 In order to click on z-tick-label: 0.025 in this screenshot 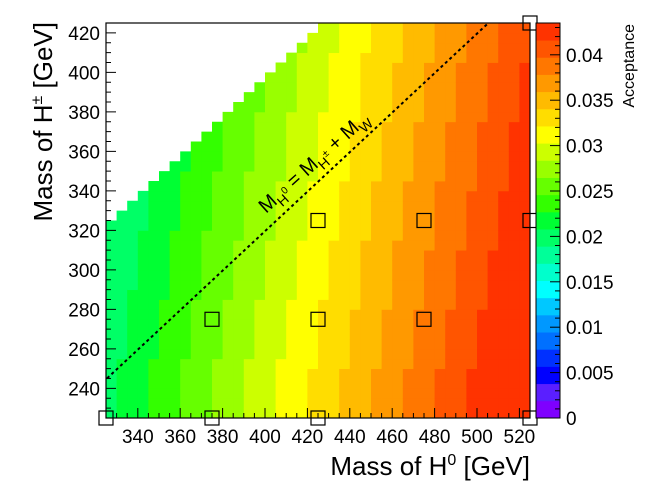, I will do `click(590, 192)`.